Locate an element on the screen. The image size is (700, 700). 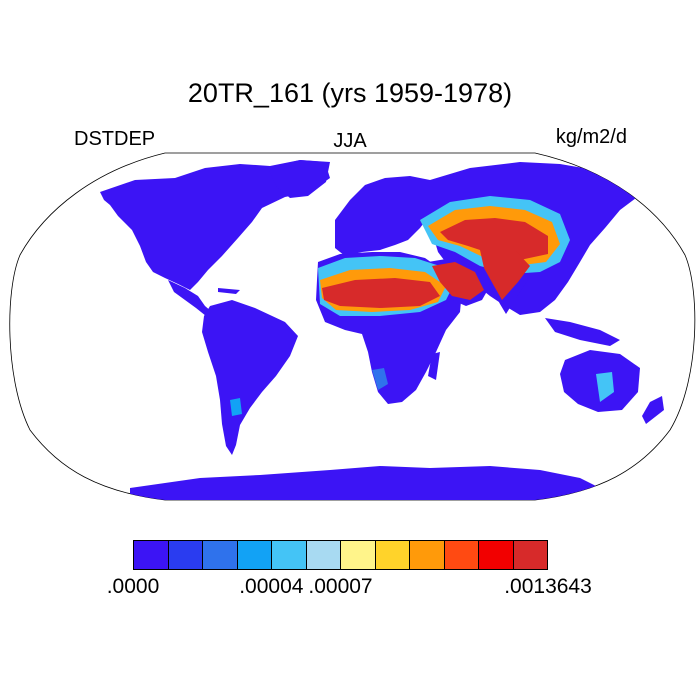
central-america is located at coordinates (190, 298).